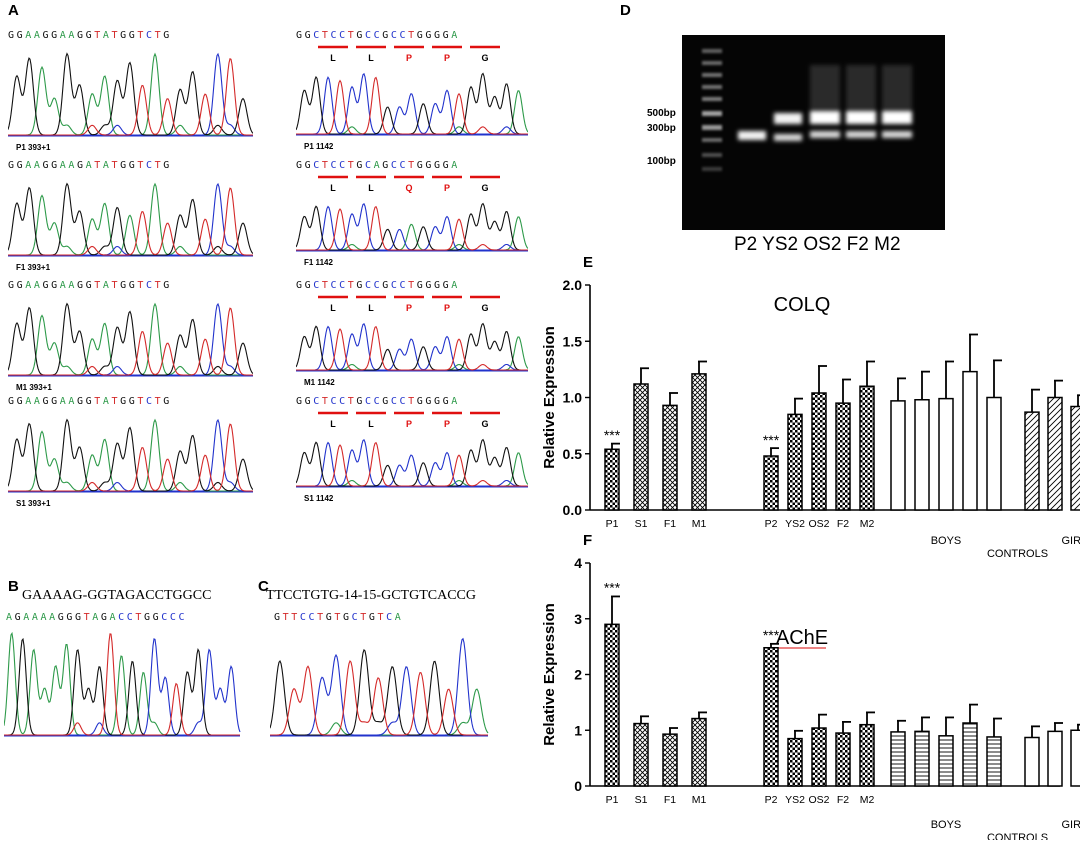 The image size is (1084, 846). I want to click on right-sequence-3: GGCTCCTGCCGCCTGGGGA, so click(378, 401).